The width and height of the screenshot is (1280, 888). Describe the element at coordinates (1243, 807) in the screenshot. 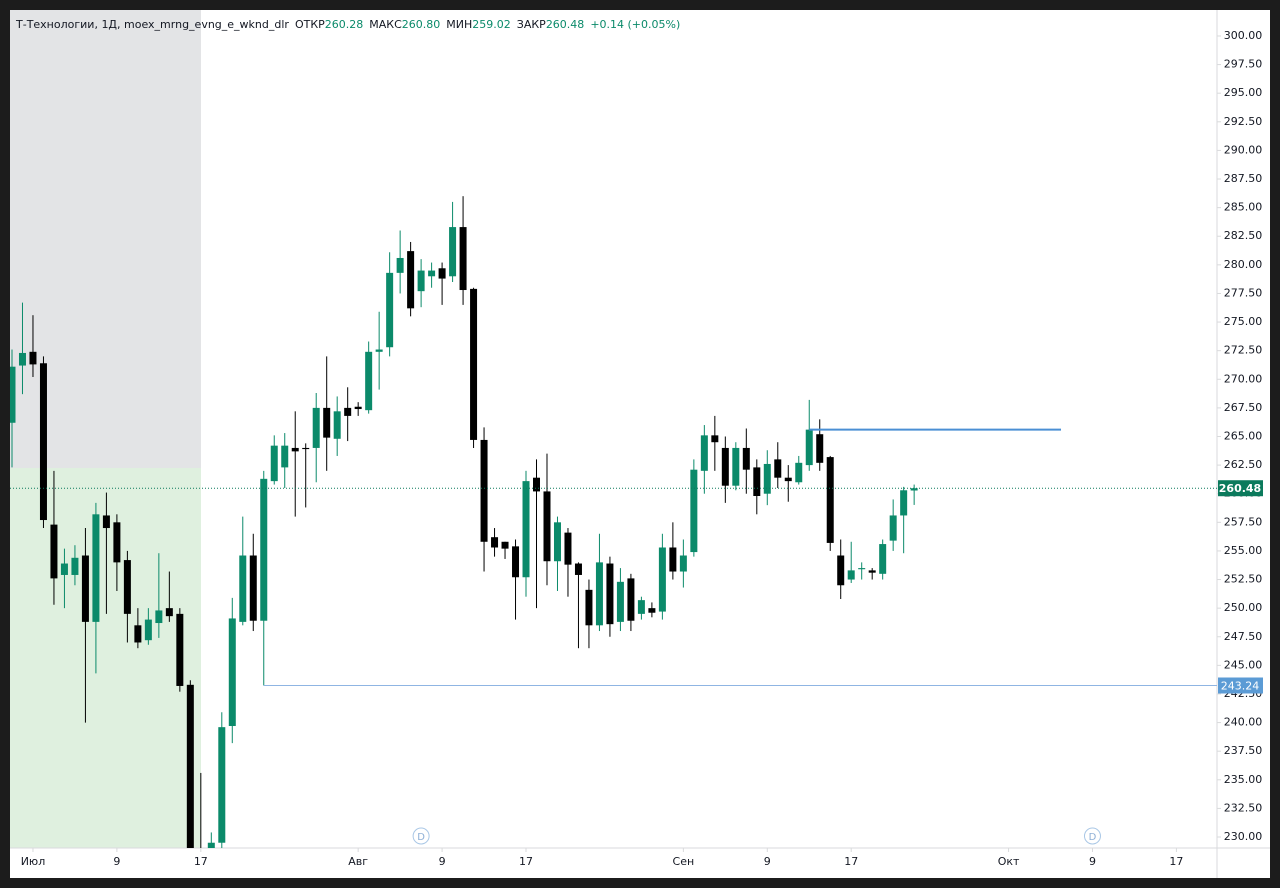

I see `y-tick-label: 232.50` at that location.